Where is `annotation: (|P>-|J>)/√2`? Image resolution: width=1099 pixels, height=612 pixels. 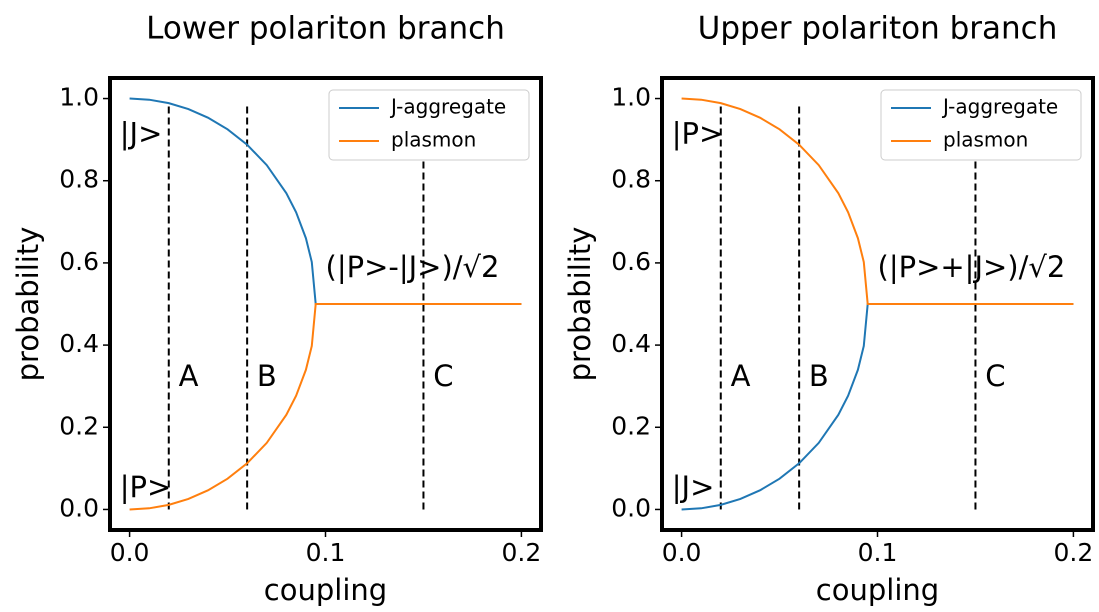 annotation: (|P>-|J>)/√2 is located at coordinates (413, 267).